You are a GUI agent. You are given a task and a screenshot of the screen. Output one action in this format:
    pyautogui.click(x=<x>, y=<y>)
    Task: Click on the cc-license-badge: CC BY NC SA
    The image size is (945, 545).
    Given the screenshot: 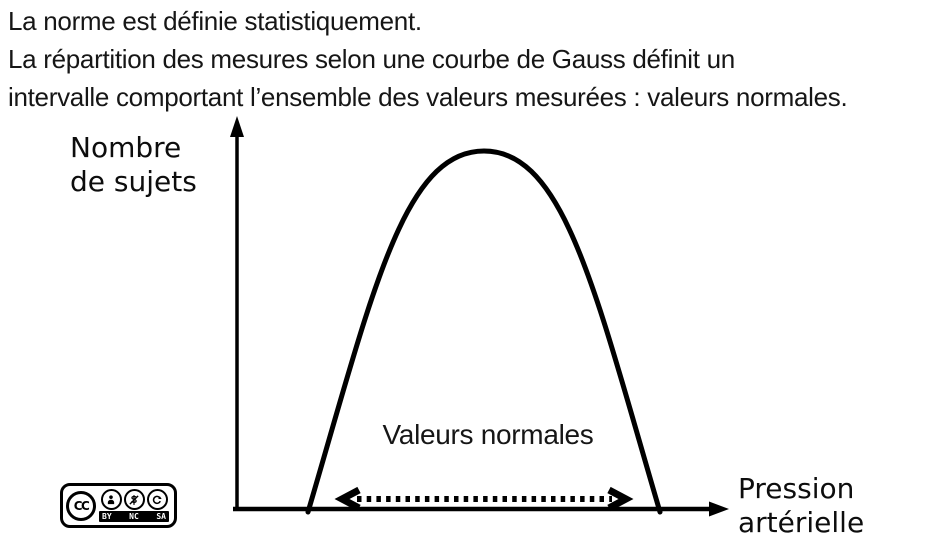 What is the action you would take?
    pyautogui.click(x=118, y=505)
    